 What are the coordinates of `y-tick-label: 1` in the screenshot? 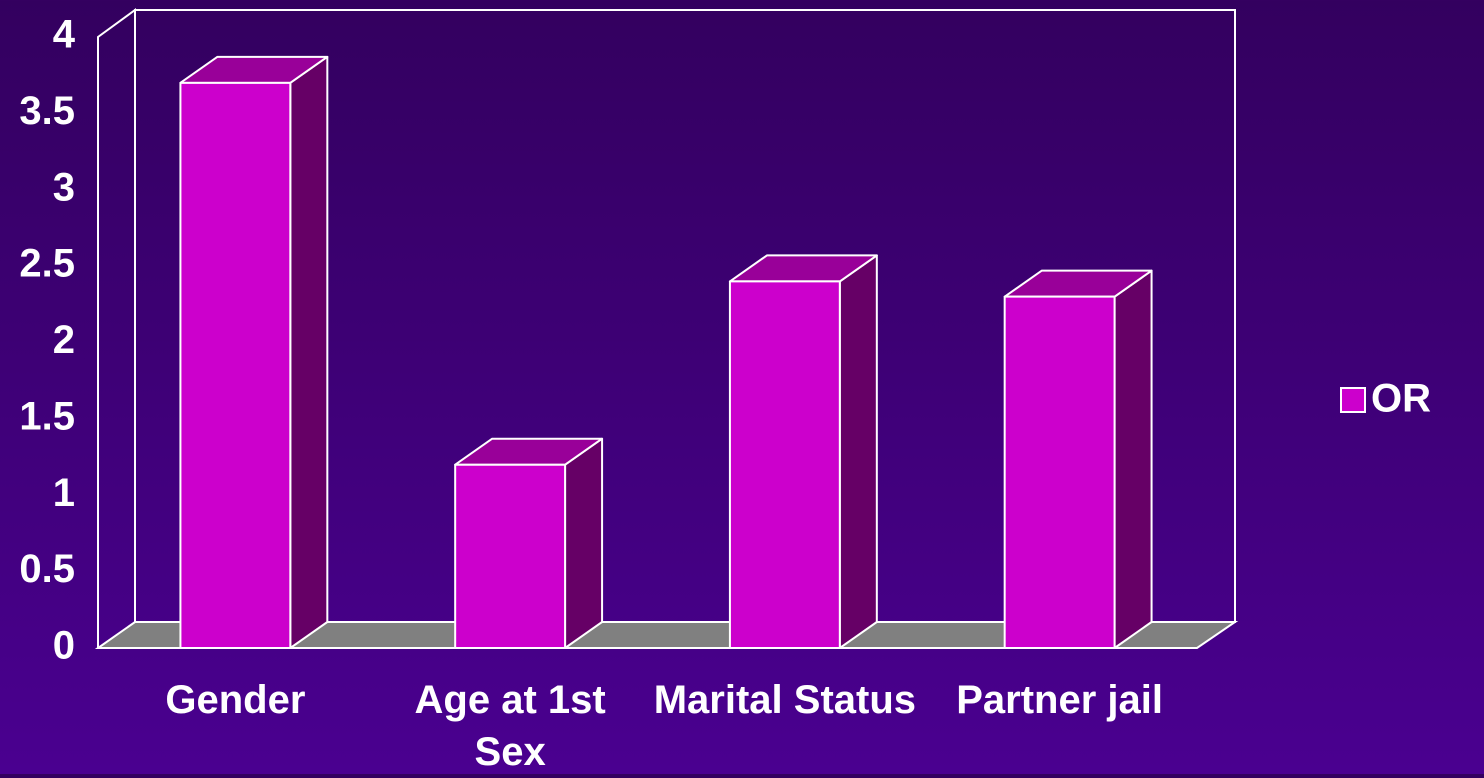 It's located at (64, 493).